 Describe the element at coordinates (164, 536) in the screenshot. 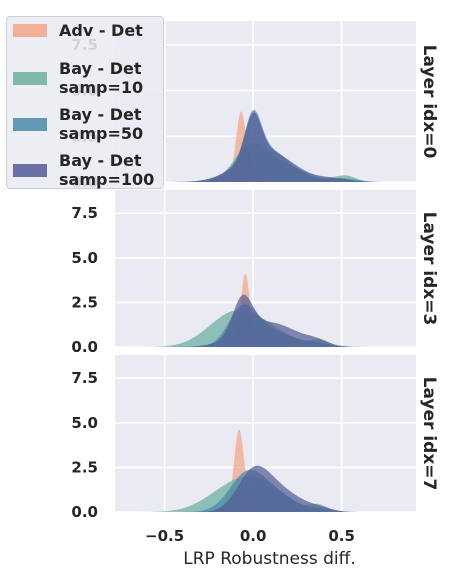

I see `x-tick-label: −0.5` at that location.